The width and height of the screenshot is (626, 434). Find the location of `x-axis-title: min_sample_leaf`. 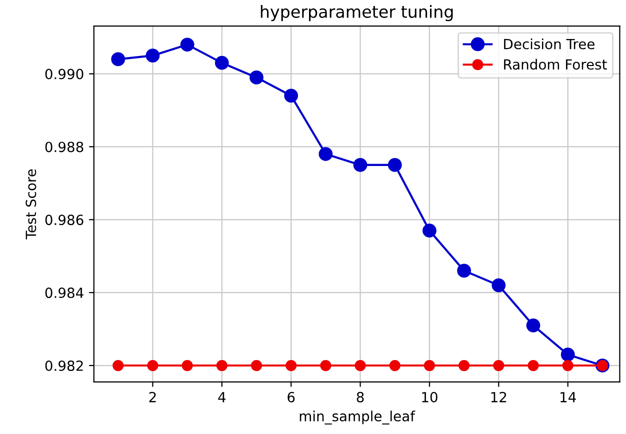

x-axis-title: min_sample_leaf is located at coordinates (358, 417).